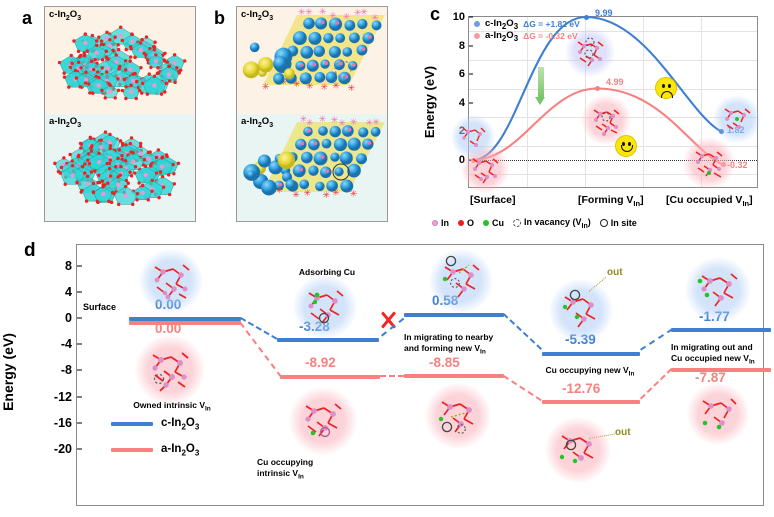 The height and width of the screenshot is (517, 774). I want to click on panel-d-surface-label: Surface, so click(100, 307).